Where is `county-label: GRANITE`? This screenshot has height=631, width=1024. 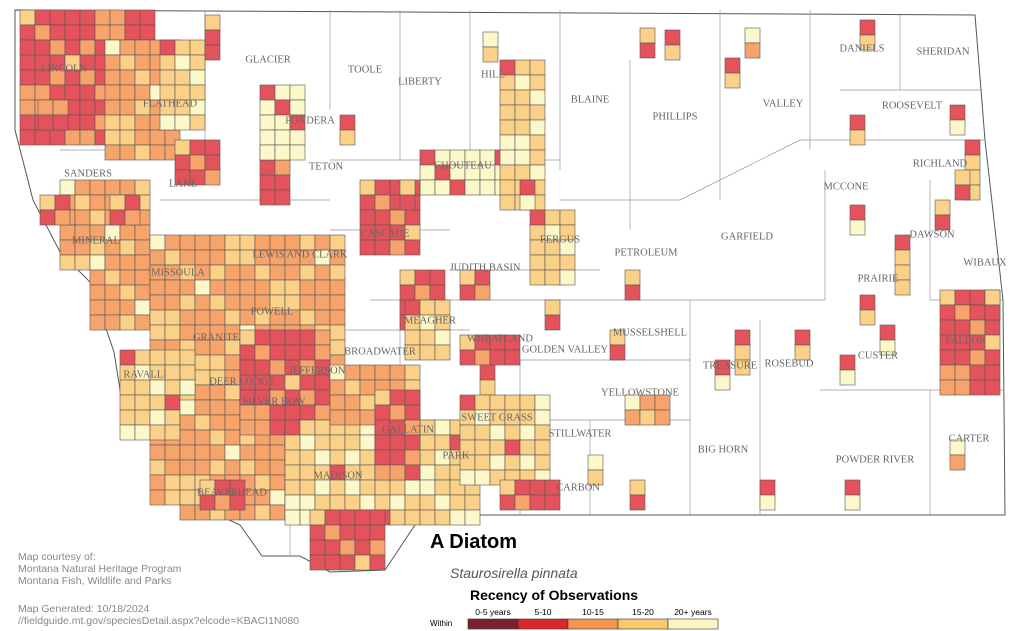
county-label: GRANITE is located at coordinates (216, 337).